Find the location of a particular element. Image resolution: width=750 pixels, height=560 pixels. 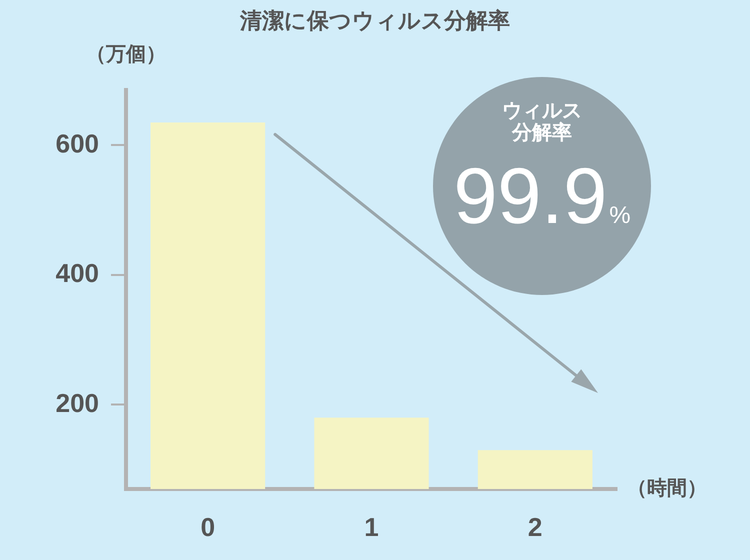

x-tick-label: 0 is located at coordinates (208, 527).